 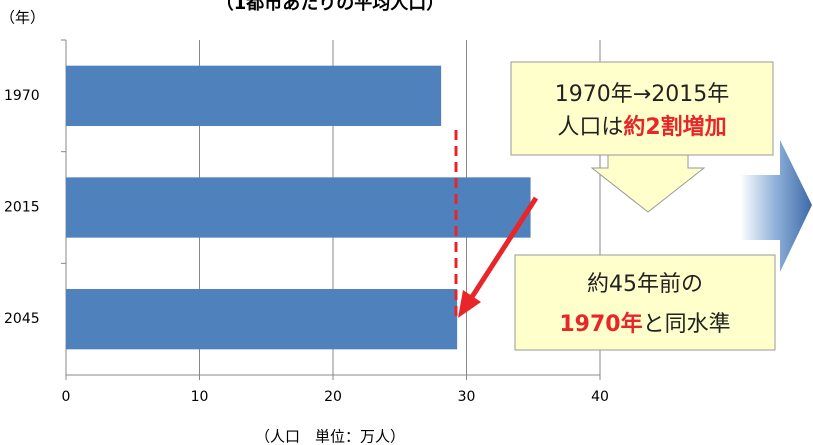 What do you see at coordinates (22, 208) in the screenshot?
I see `y-tick-label: 2015` at bounding box center [22, 208].